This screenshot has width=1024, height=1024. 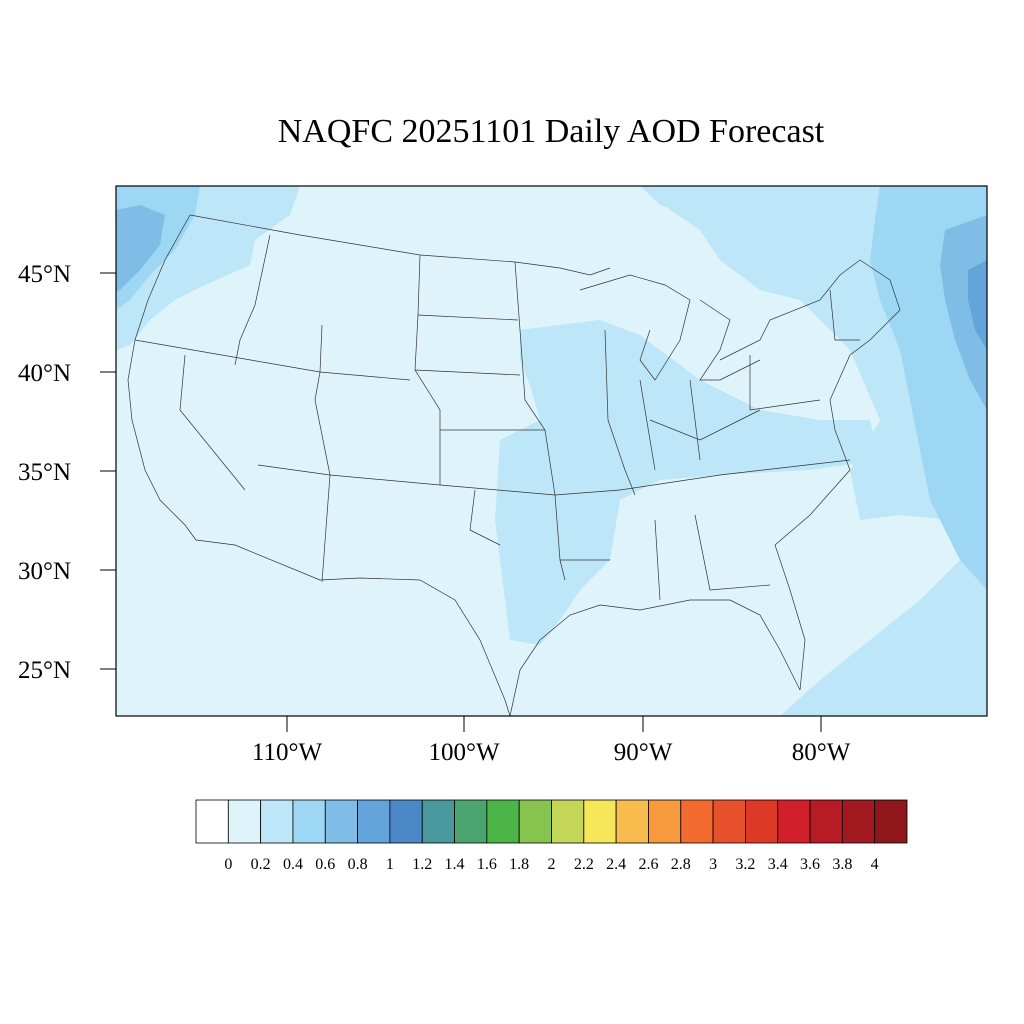 What do you see at coordinates (687, 482) in the screenshot?
I see `aod-band-plains` at bounding box center [687, 482].